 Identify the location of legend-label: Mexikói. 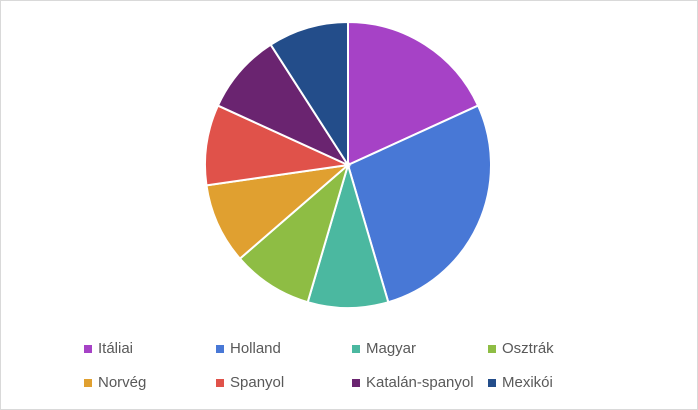
(527, 382).